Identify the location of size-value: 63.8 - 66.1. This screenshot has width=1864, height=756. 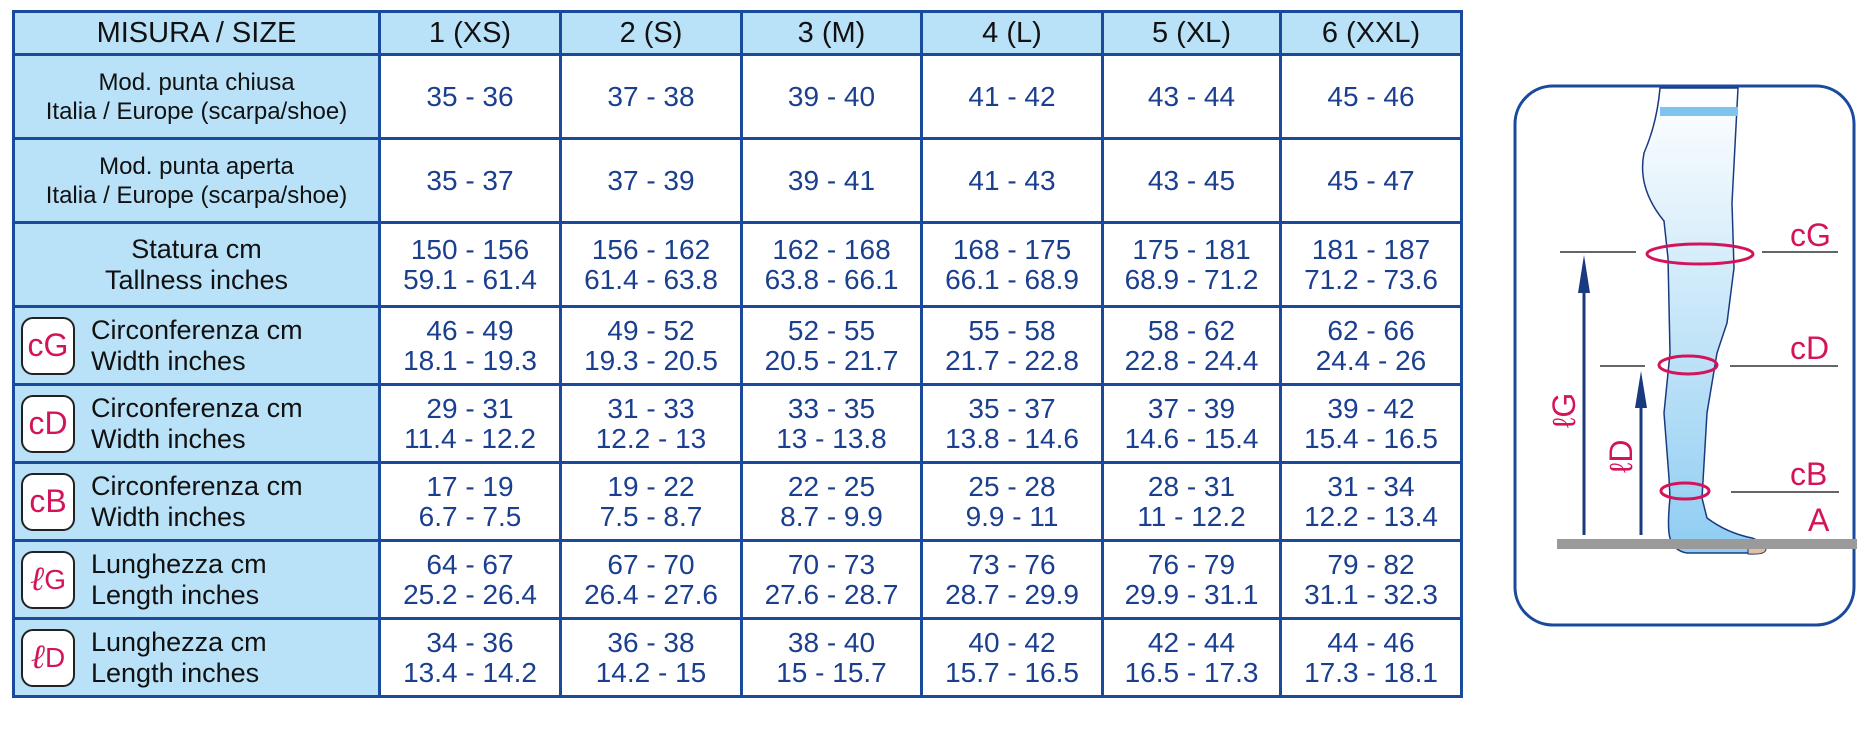
(831, 279).